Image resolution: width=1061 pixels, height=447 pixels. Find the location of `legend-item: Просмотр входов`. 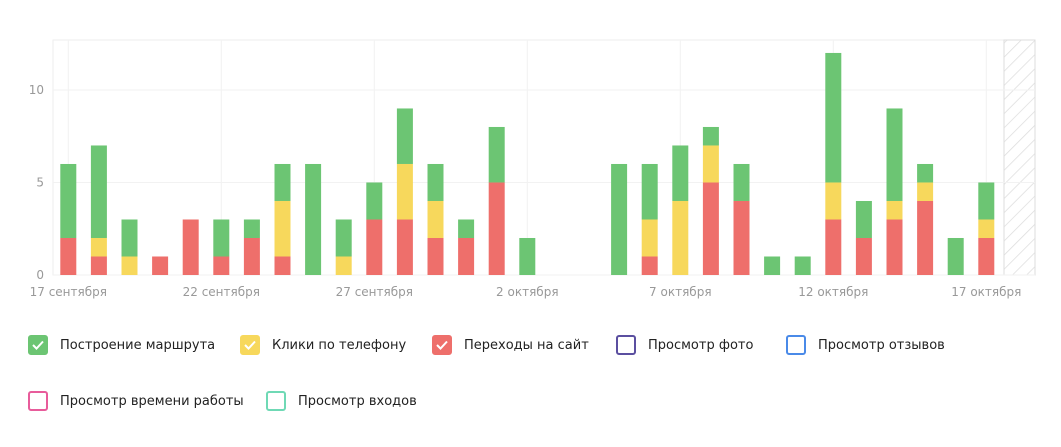

legend-item: Просмотр входов is located at coordinates (341, 401).